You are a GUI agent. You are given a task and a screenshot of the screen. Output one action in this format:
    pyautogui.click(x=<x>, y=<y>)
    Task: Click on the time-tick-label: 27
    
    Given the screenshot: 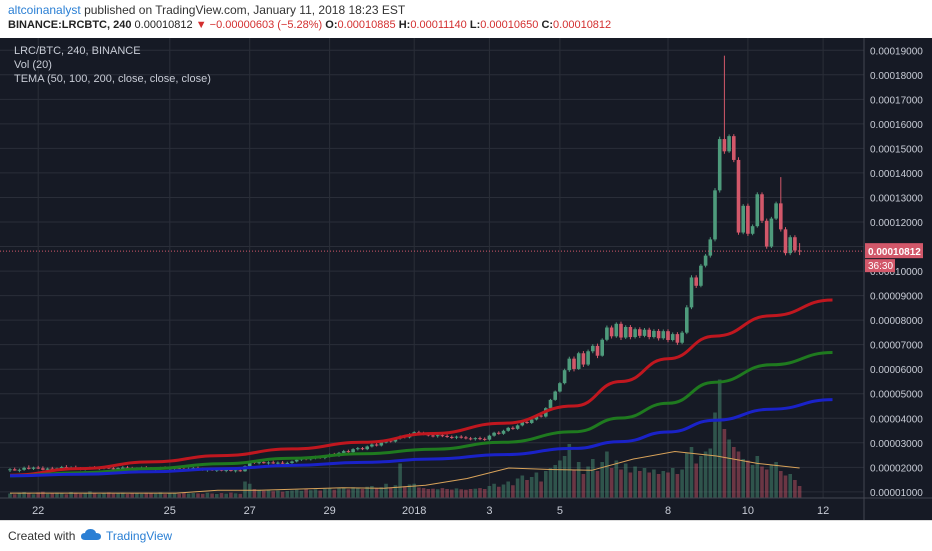 What is the action you would take?
    pyautogui.click(x=250, y=511)
    